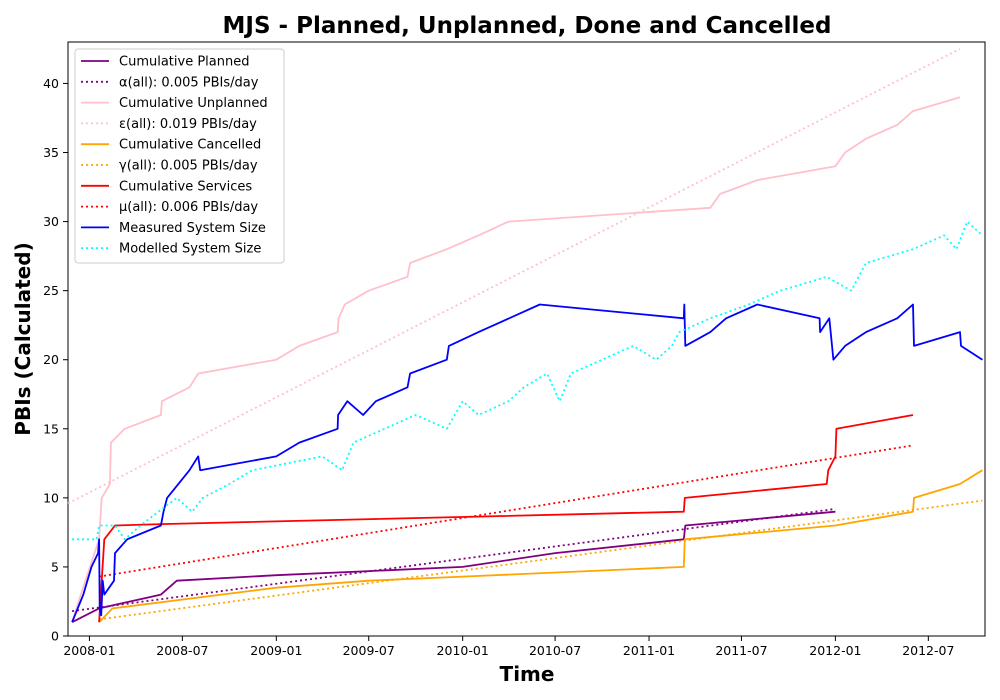 The image size is (1000, 700). I want to click on x-tick-label: 2008-07, so click(182, 650).